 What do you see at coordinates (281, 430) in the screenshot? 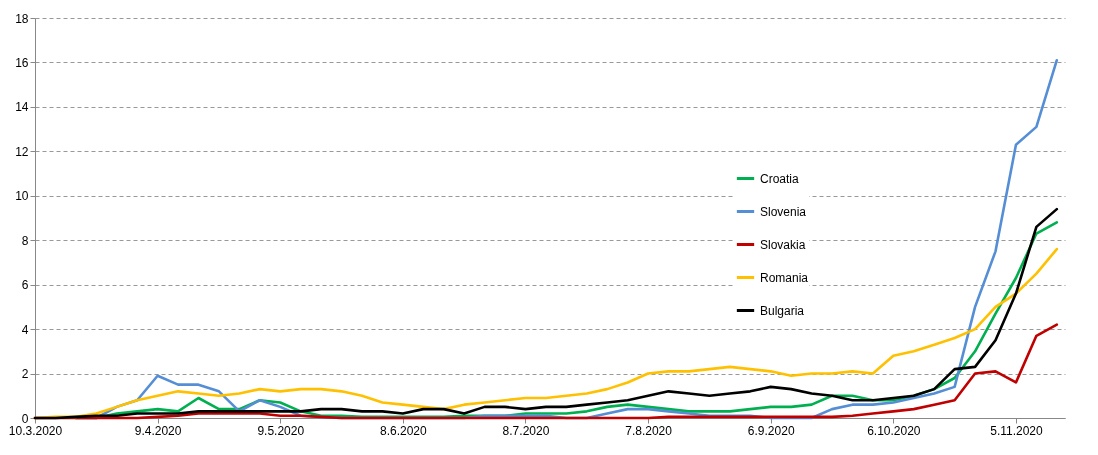
I see `x-tick-label: 9.5.2020` at bounding box center [281, 430].